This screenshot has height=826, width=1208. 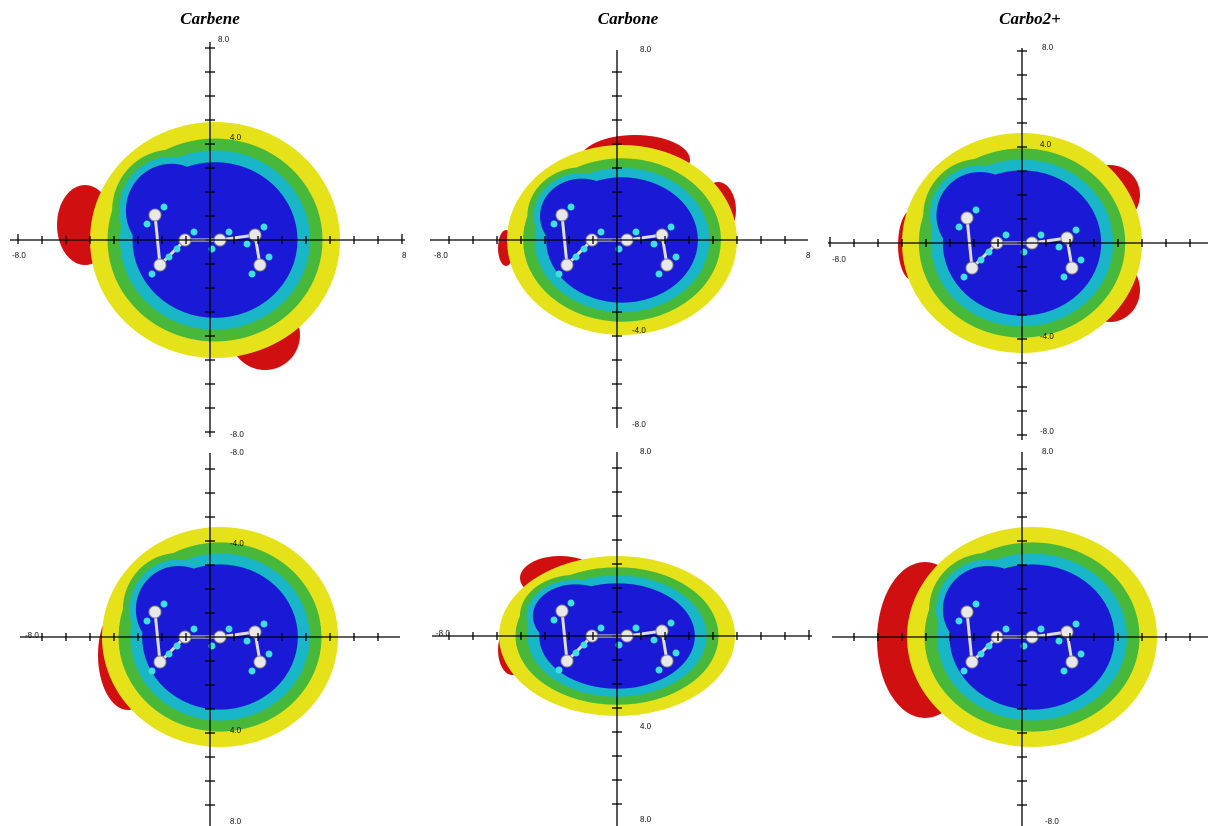 I want to click on panel: 8.0 -8.0, so click(x=1020, y=636).